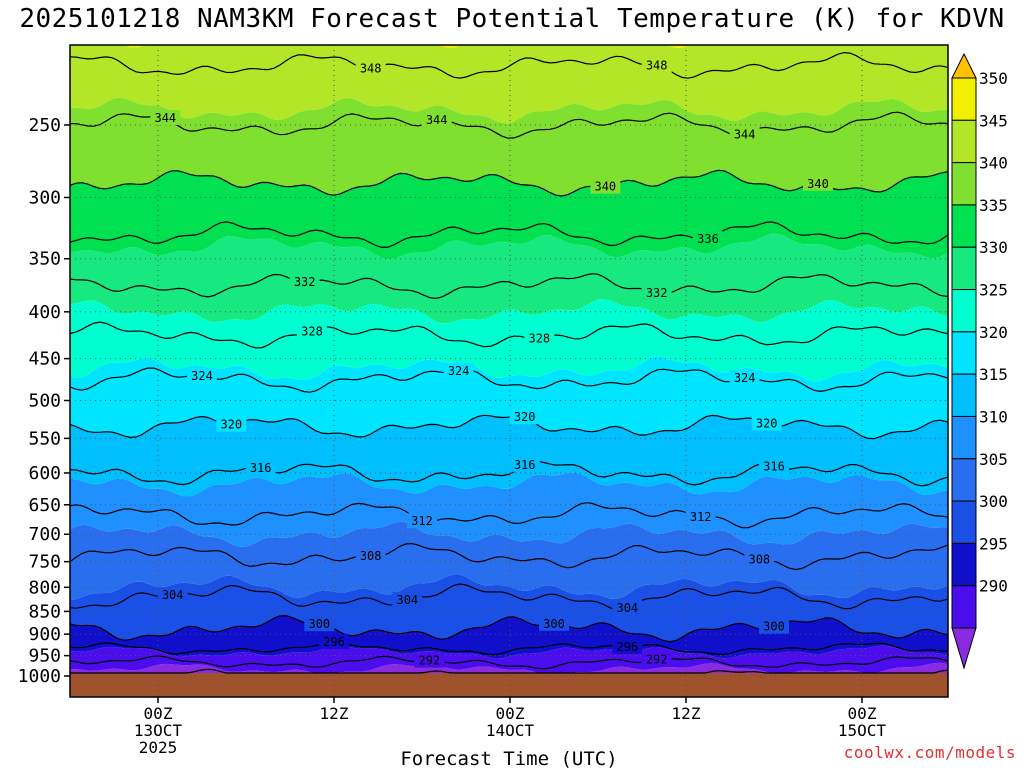 The height and width of the screenshot is (768, 1024). Describe the element at coordinates (44, 587) in the screenshot. I see `y-tick-label-800: 800` at that location.